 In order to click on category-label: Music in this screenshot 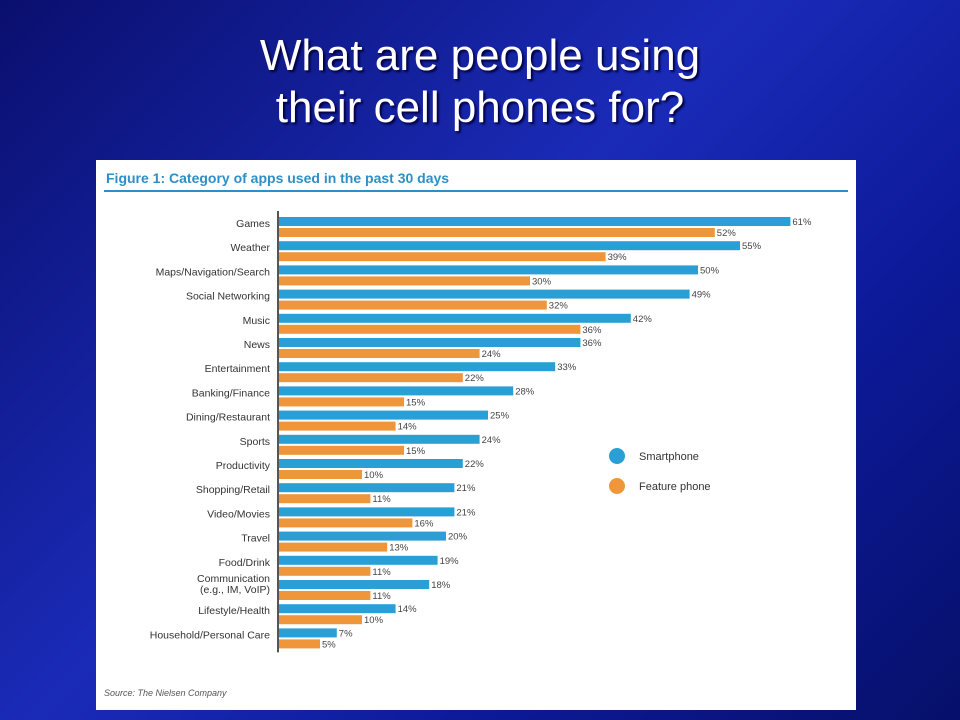, I will do `click(256, 321)`.